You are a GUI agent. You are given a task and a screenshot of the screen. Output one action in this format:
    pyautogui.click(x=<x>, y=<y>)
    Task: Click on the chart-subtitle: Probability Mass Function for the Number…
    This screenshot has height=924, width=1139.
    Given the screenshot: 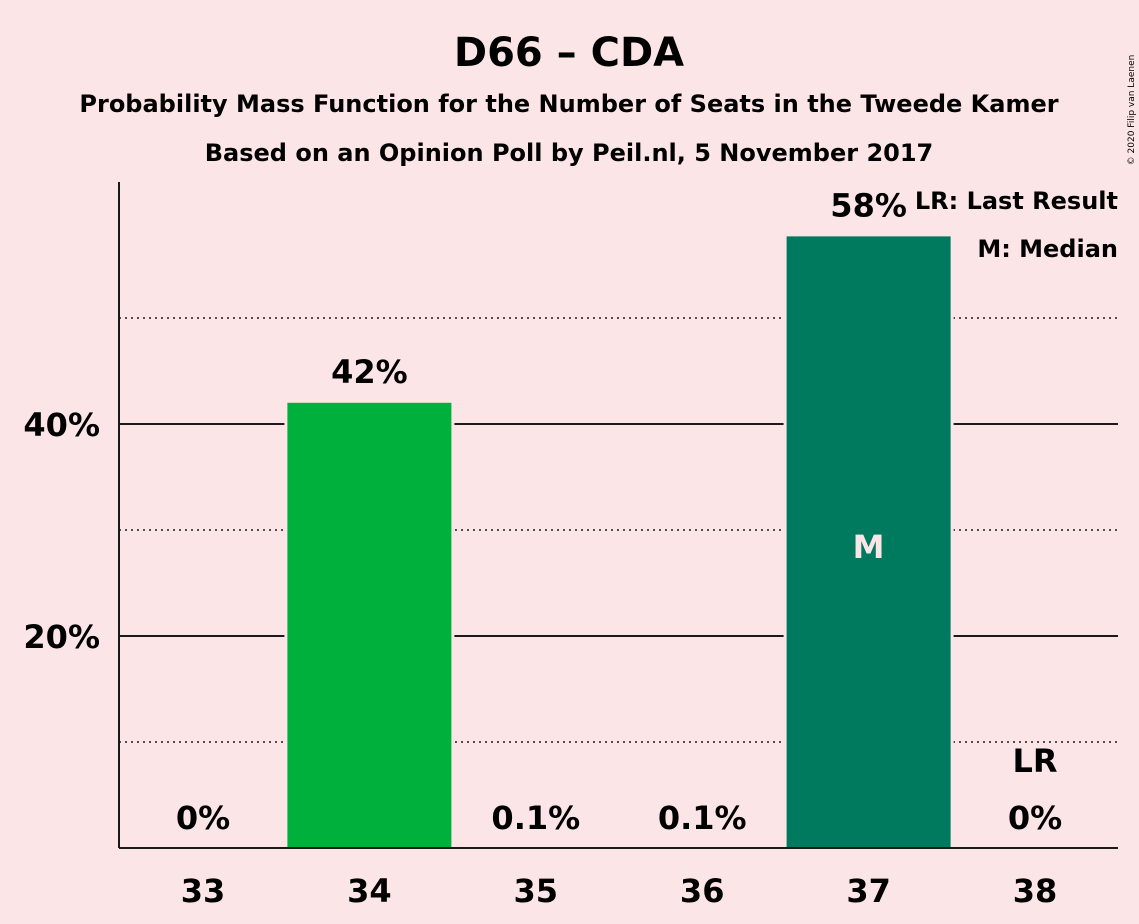 What is the action you would take?
    pyautogui.click(x=568, y=104)
    